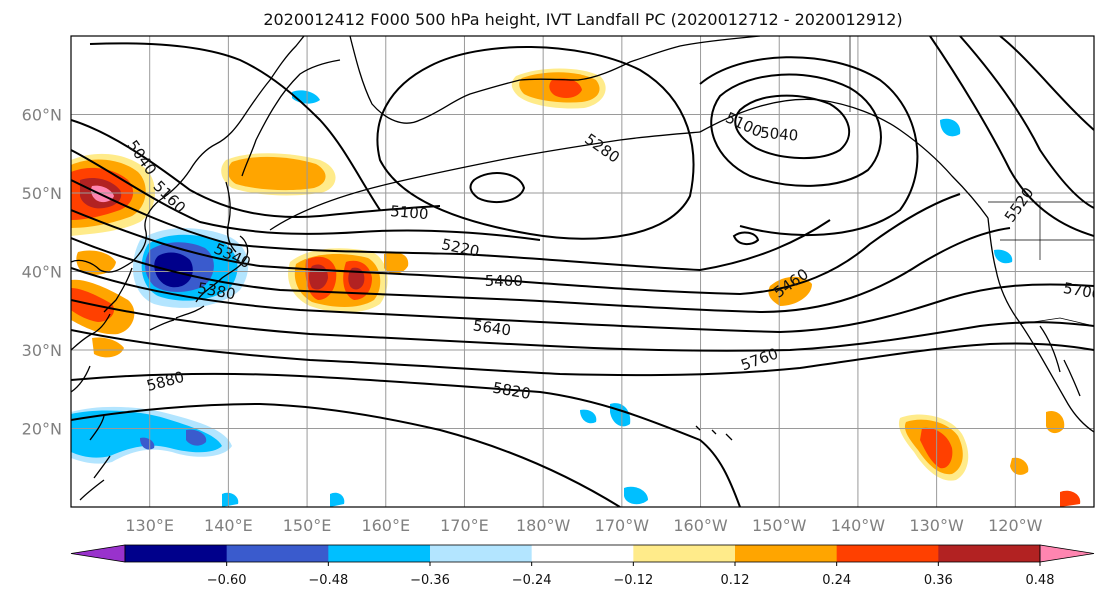  What do you see at coordinates (42, 193) in the screenshot?
I see `latitude-label: 50°N` at bounding box center [42, 193].